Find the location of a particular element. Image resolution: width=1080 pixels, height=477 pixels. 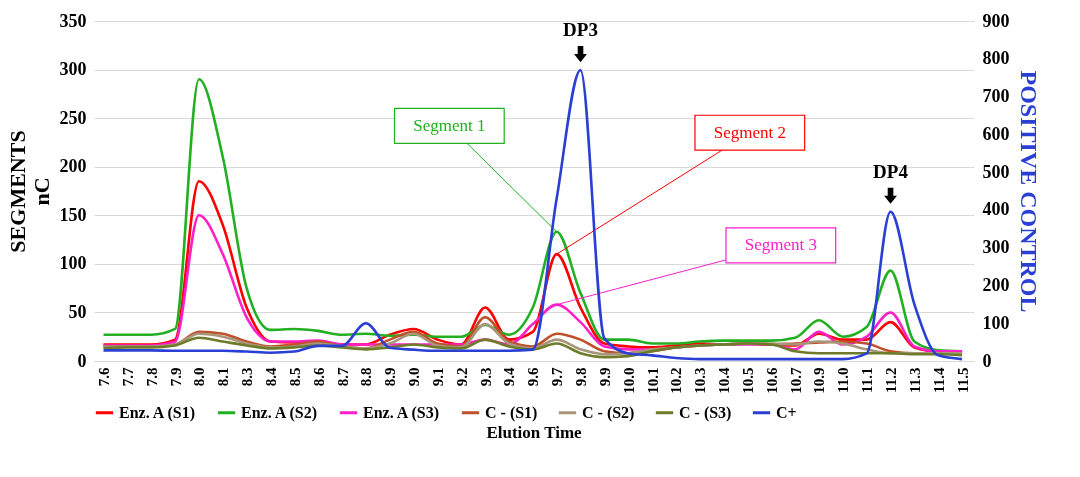

y-tick-label: 250 is located at coordinates (73, 117).